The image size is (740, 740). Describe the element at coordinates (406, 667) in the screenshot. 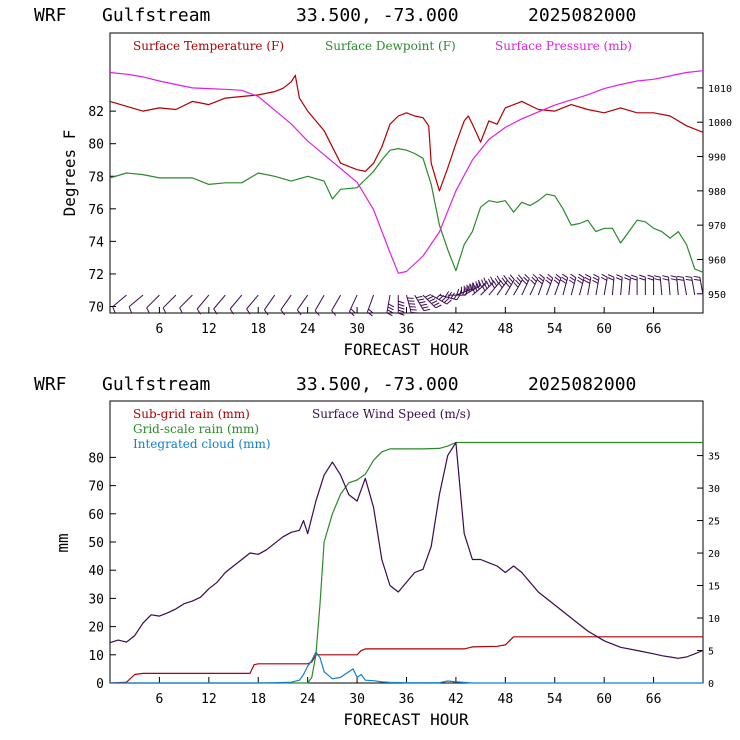

I see `series-integrated-cloud-line` at that location.